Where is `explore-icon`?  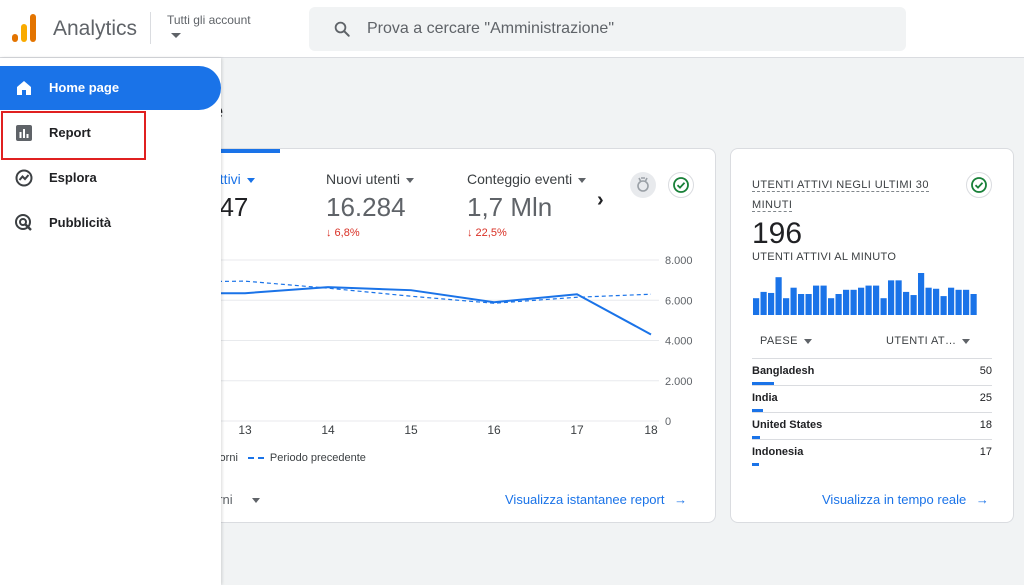 explore-icon is located at coordinates (24, 178).